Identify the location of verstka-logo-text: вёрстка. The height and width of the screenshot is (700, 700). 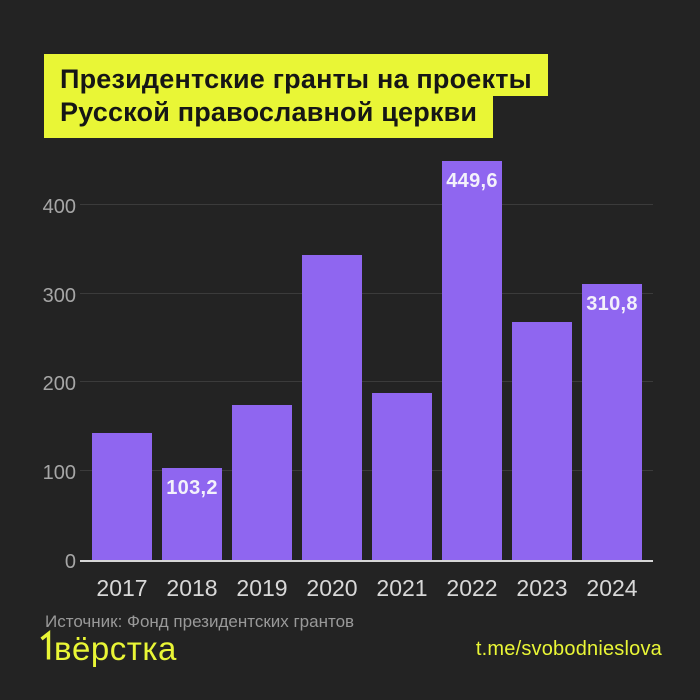
(115, 648).